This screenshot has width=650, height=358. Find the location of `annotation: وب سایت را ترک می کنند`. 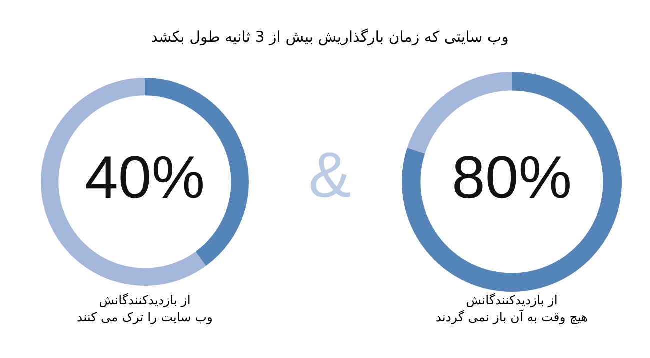

annotation: وب سایت را ترک می کنند is located at coordinates (145, 316).